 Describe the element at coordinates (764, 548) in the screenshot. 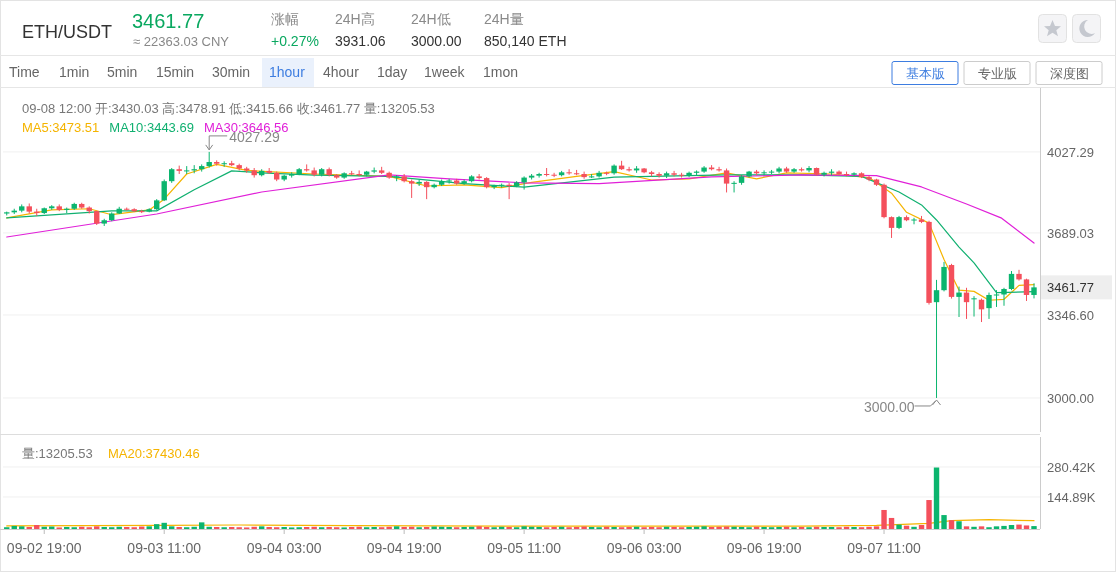

I see `x-tick-label: 09-06 19:00` at that location.